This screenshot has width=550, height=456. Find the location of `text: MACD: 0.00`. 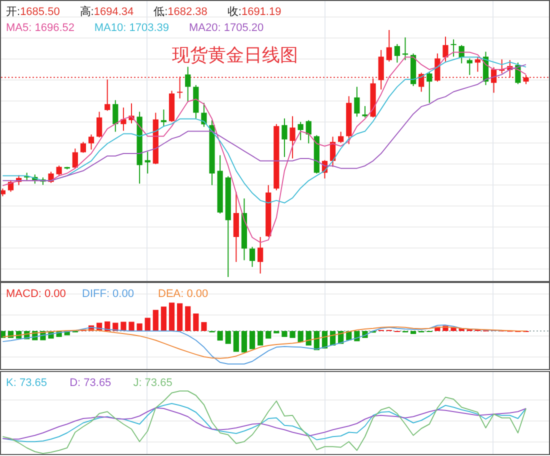

text: MACD: 0.00 is located at coordinates (36, 294).